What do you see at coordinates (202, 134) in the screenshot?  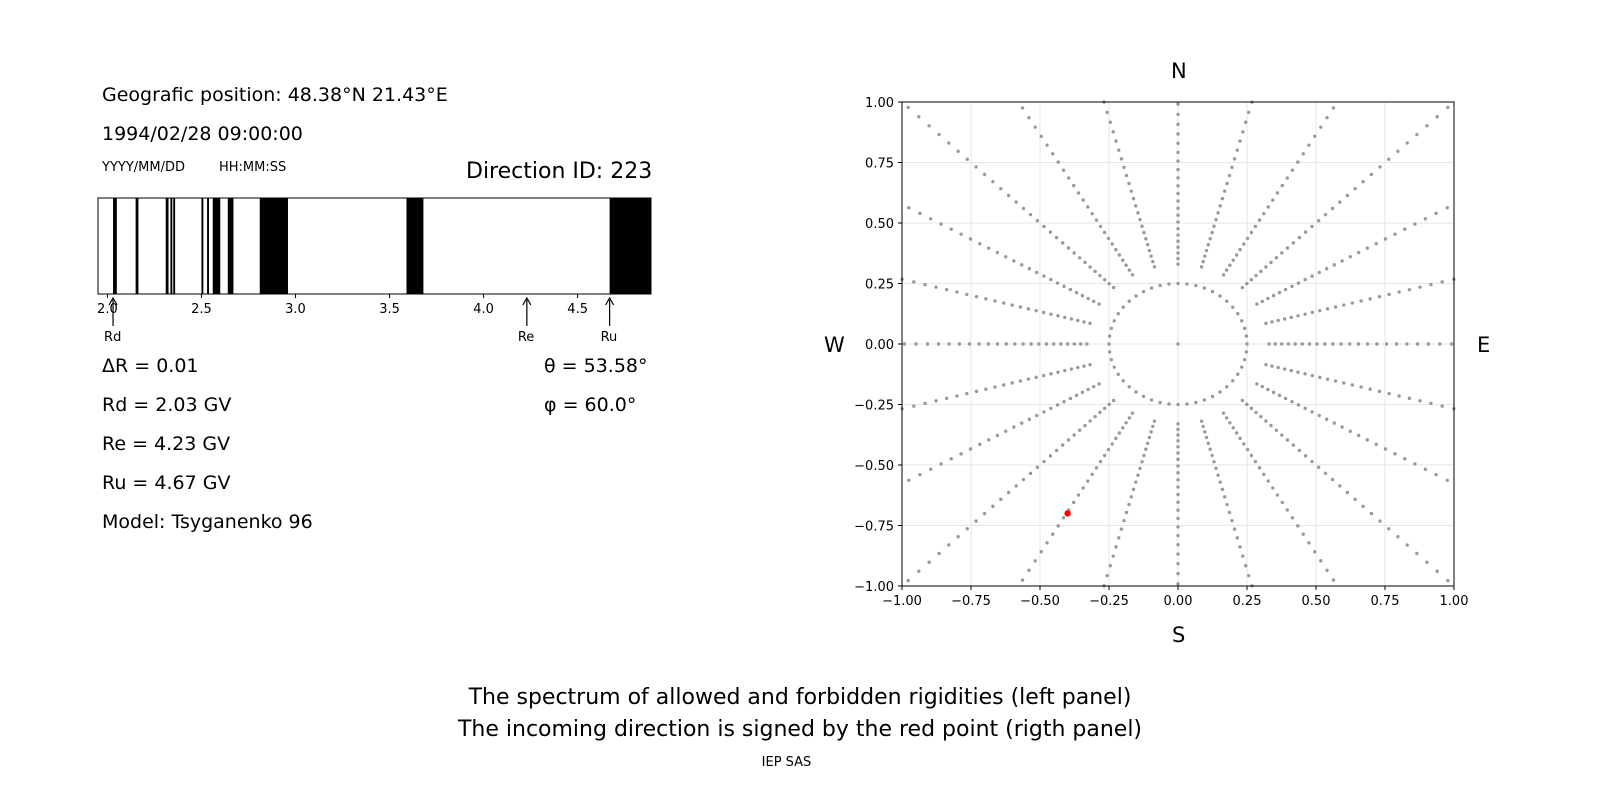 I see `datetime: 1994/02/28 09:00:00` at bounding box center [202, 134].